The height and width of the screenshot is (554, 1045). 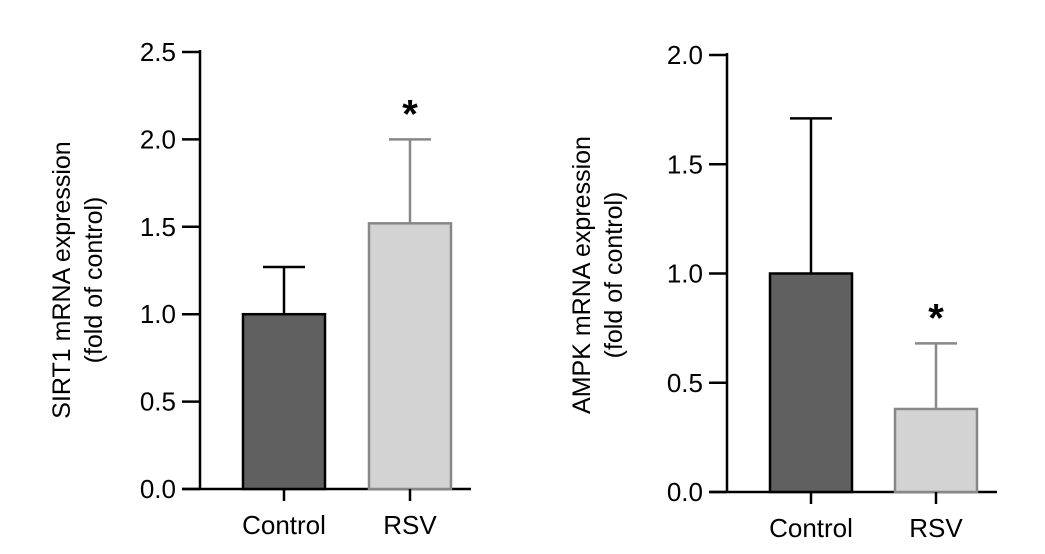 I want to click on y-axis-label: SIRT1 mRNA expression, so click(x=62, y=279).